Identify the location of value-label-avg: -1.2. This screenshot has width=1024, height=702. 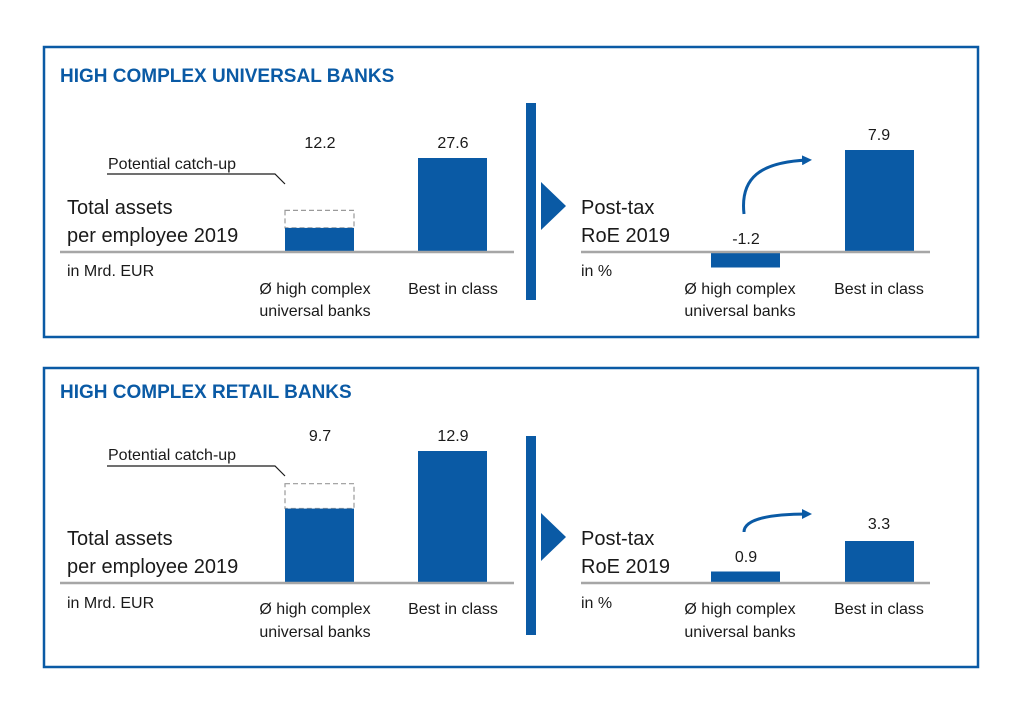
(746, 239).